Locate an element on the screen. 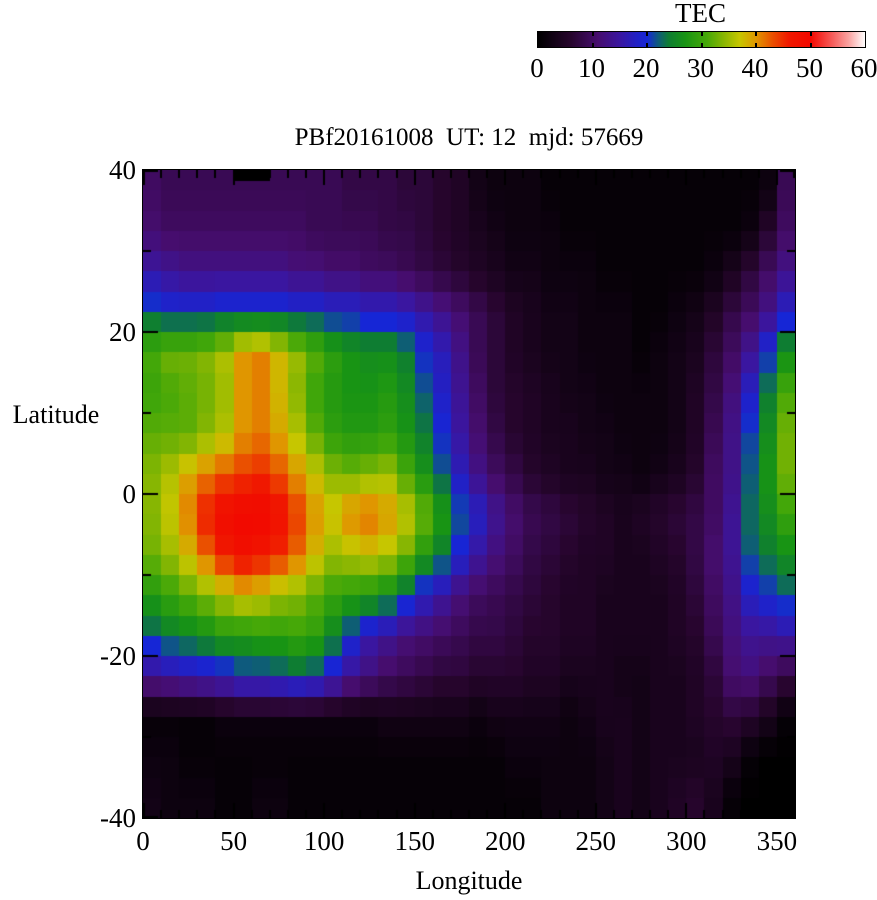  colorbar-tick-label: 40 is located at coordinates (755, 68).